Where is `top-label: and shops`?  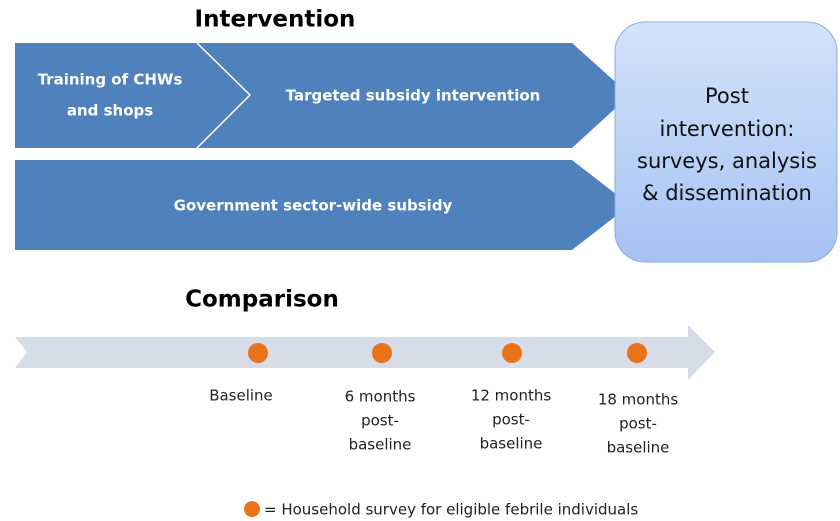 top-label: and shops is located at coordinates (110, 111).